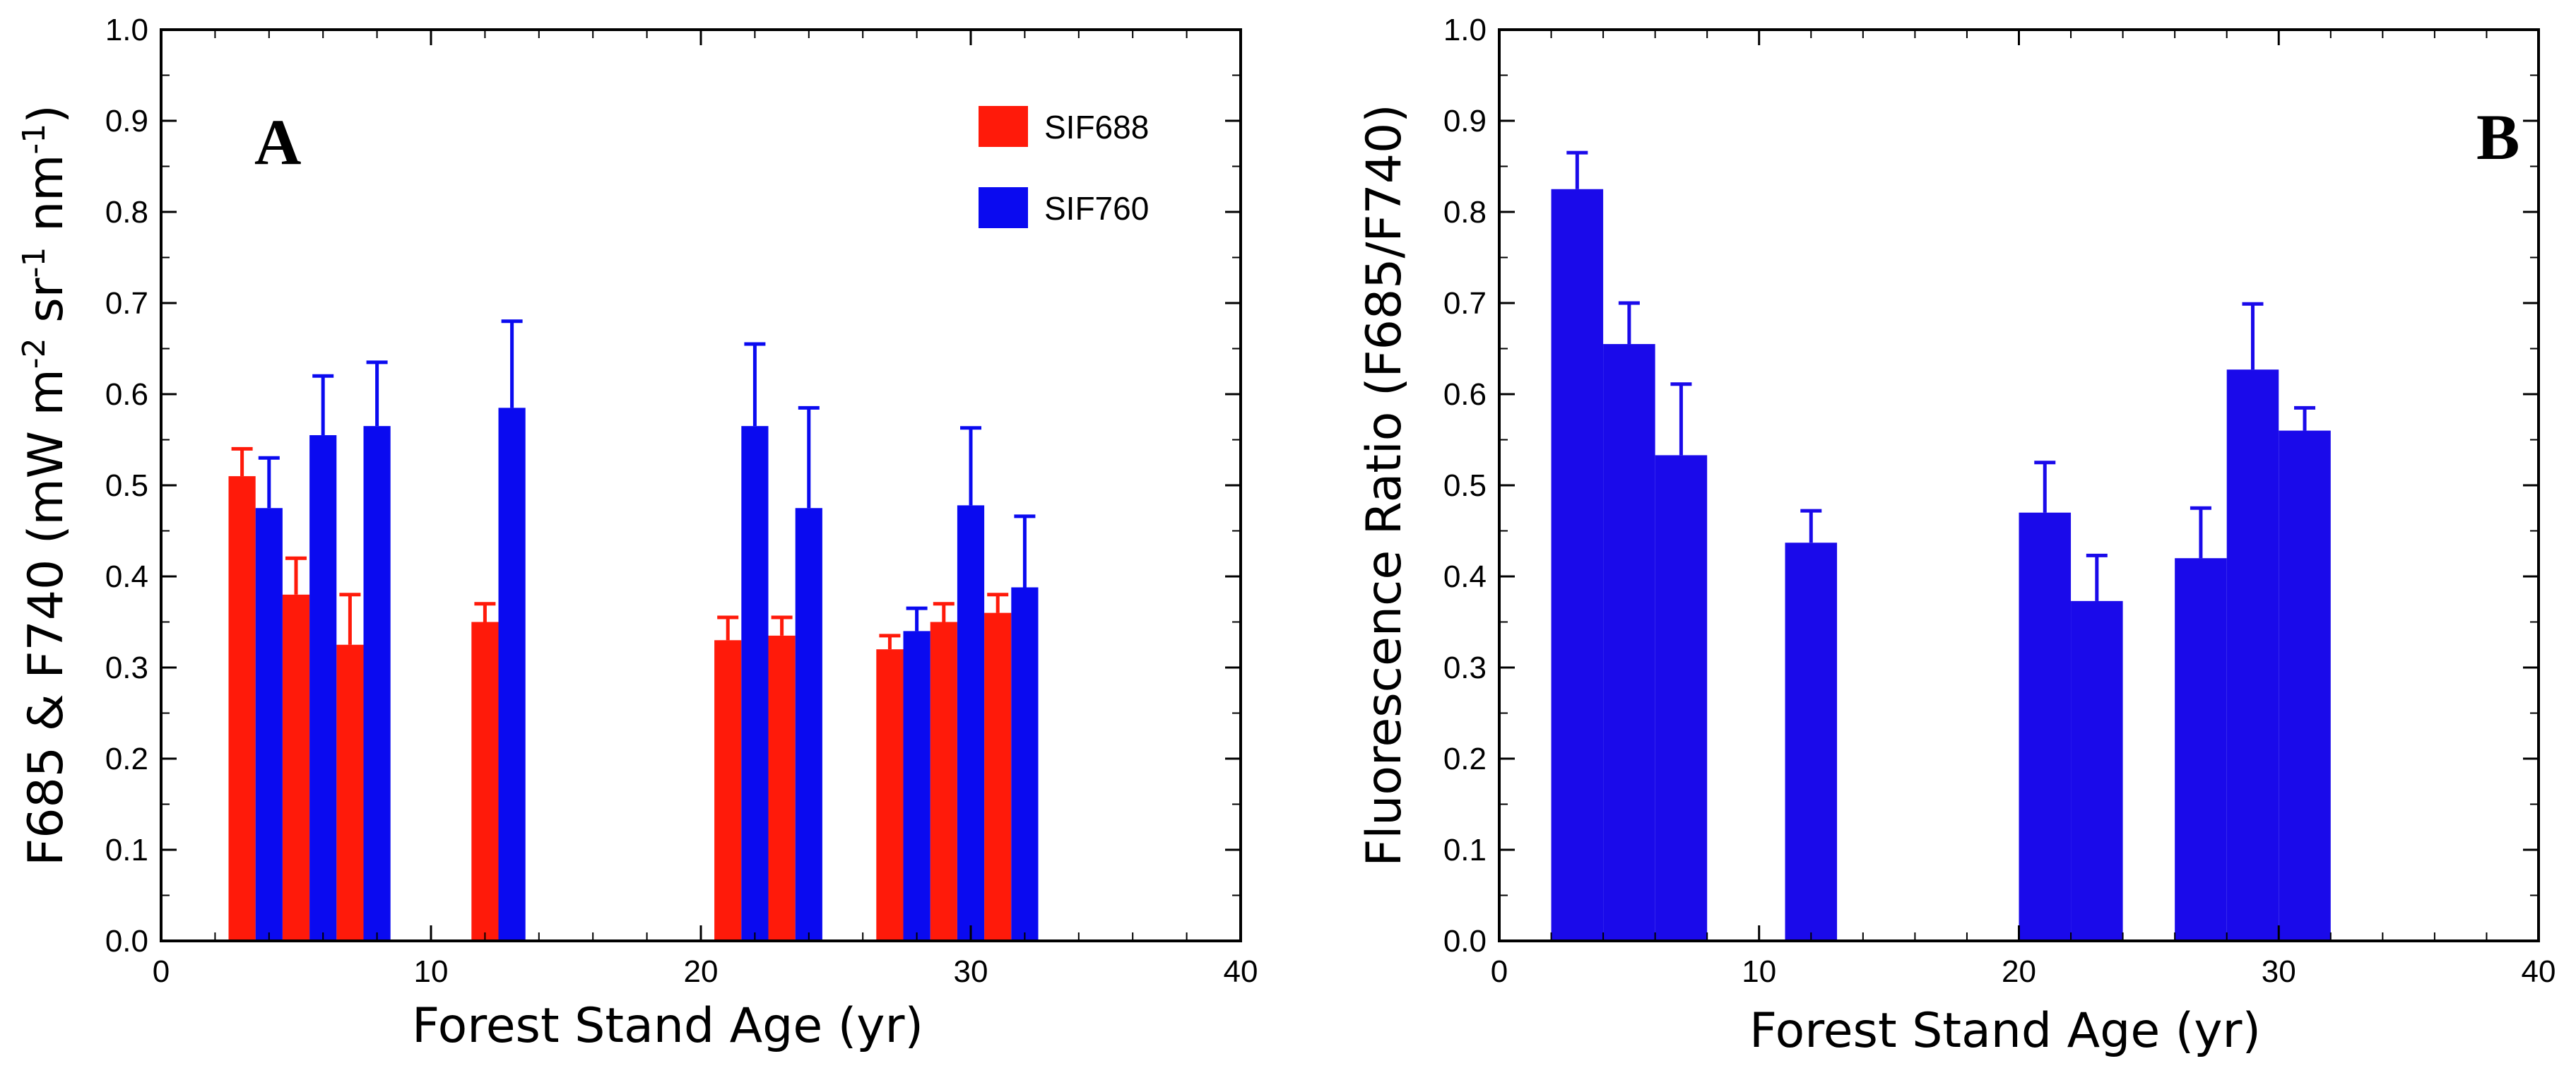  I want to click on chart-b-ytick-label: 0.0, so click(1465, 942).